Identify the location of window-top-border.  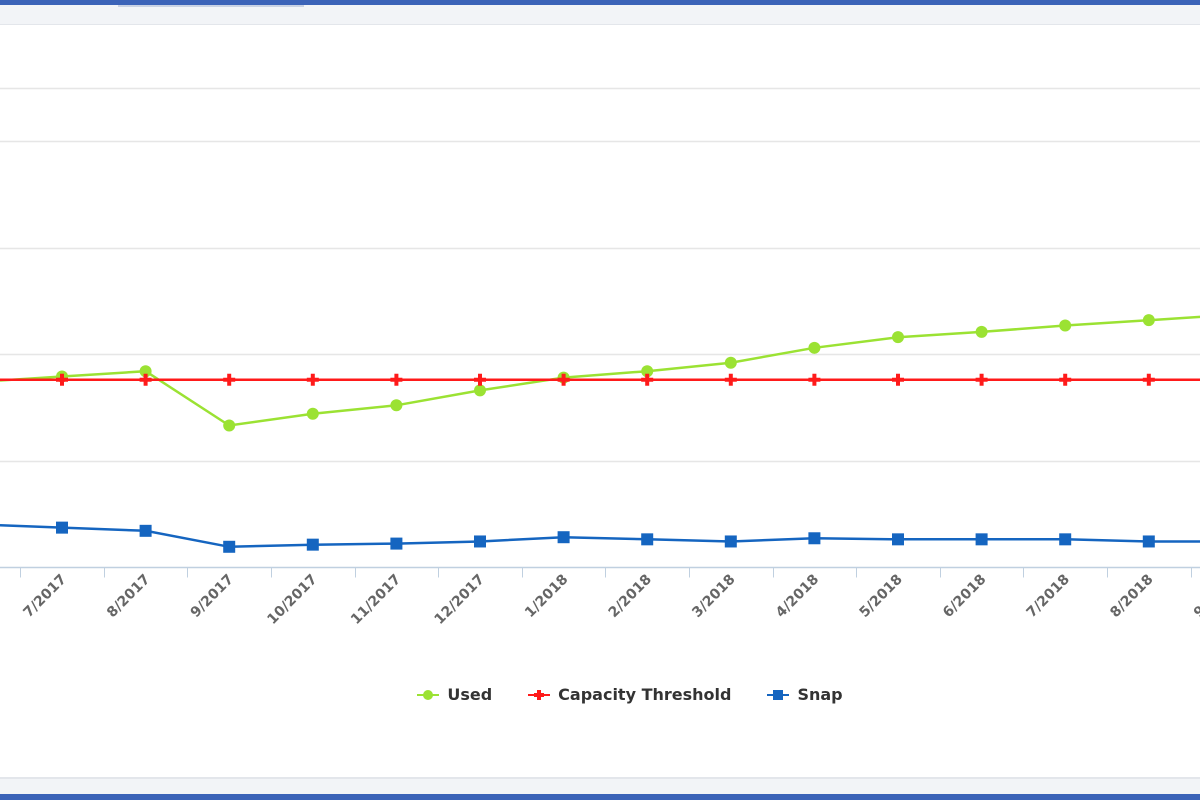
(600, 2).